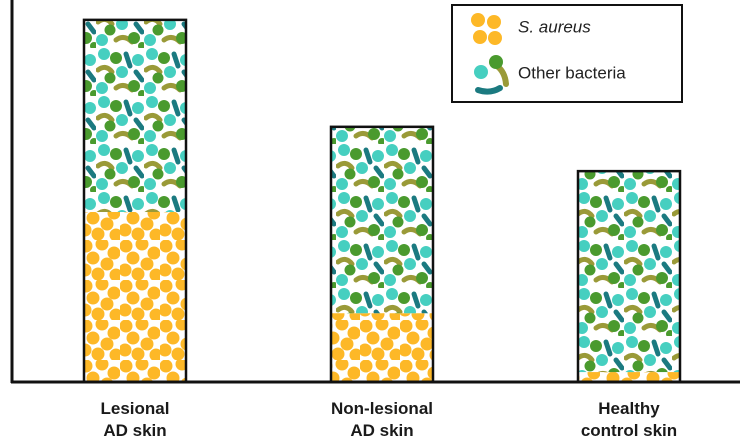 The image size is (740, 442). I want to click on legend-icon-other, so click(491, 75).